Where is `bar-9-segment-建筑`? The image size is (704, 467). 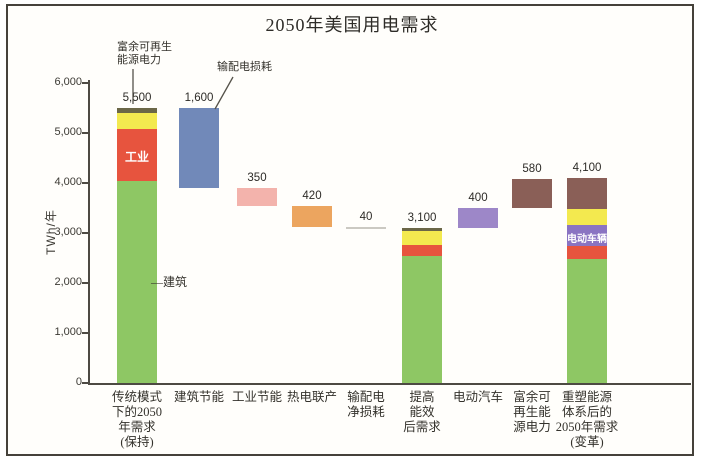
bar-9-segment-建筑 is located at coordinates (587, 321).